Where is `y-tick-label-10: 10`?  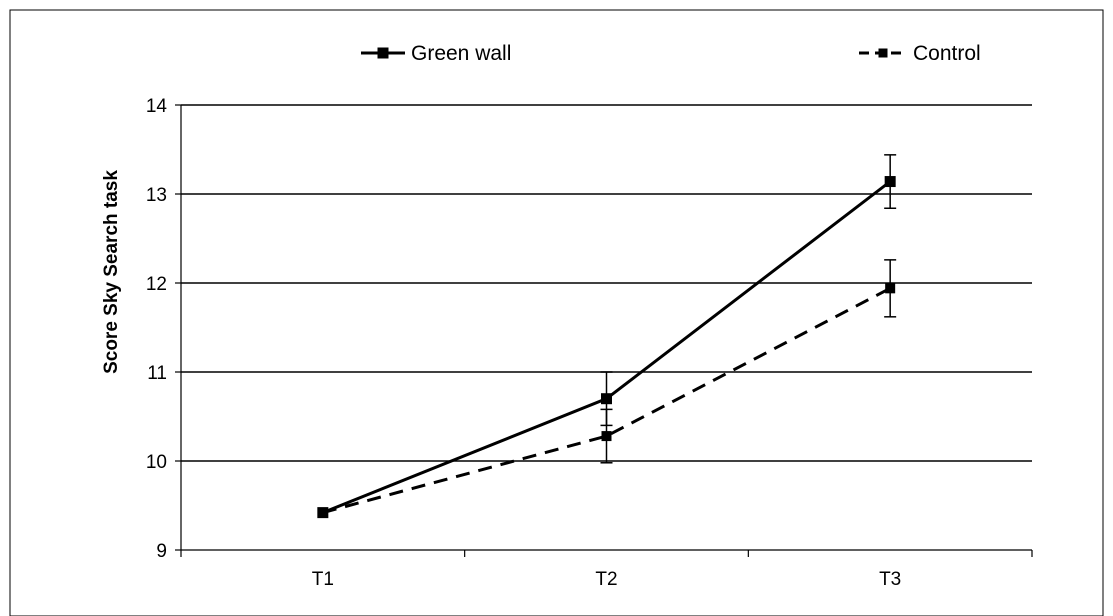
y-tick-label-10: 10 is located at coordinates (156, 462).